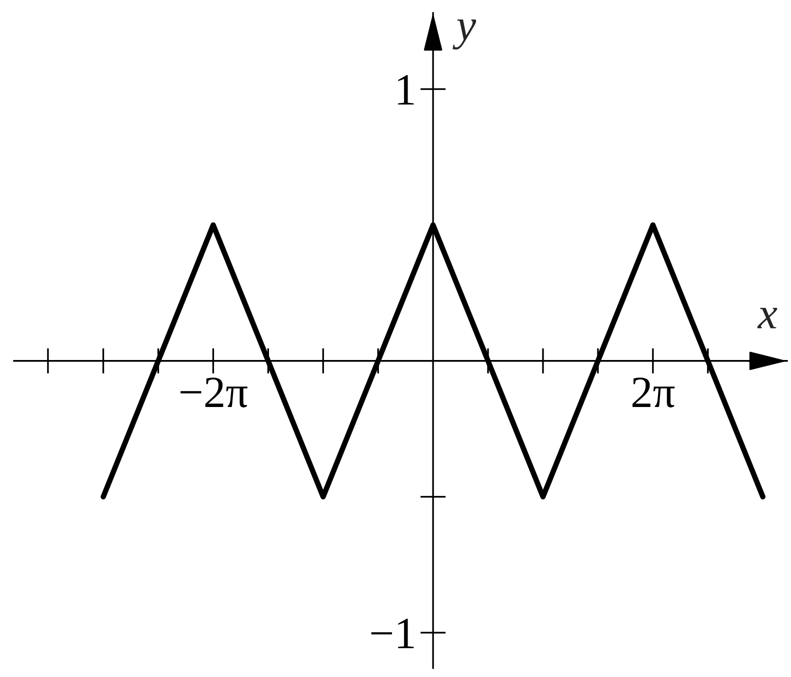 This screenshot has width=791, height=677. Describe the element at coordinates (214, 393) in the screenshot. I see `x-tick-label: −2π` at that location.